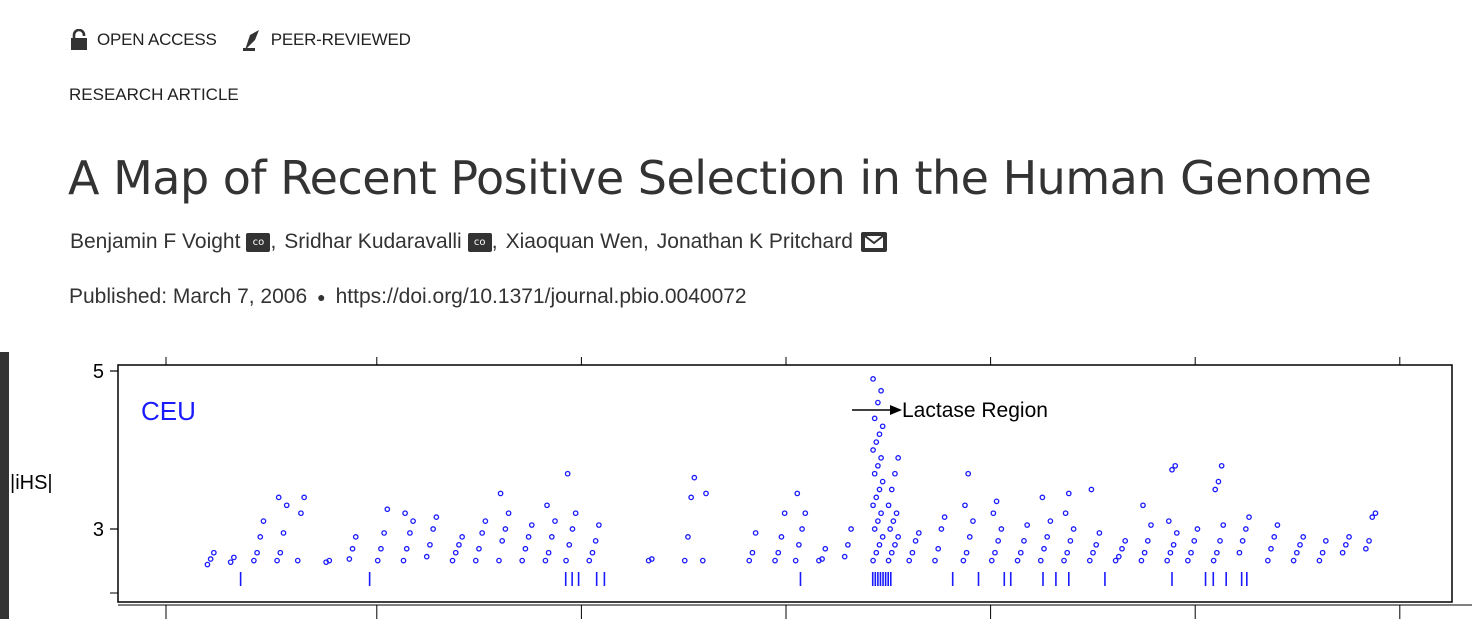 This screenshot has height=619, width=1472. Describe the element at coordinates (326, 40) in the screenshot. I see `peer-reviewed-badge: PEER-REVIEWED` at that location.